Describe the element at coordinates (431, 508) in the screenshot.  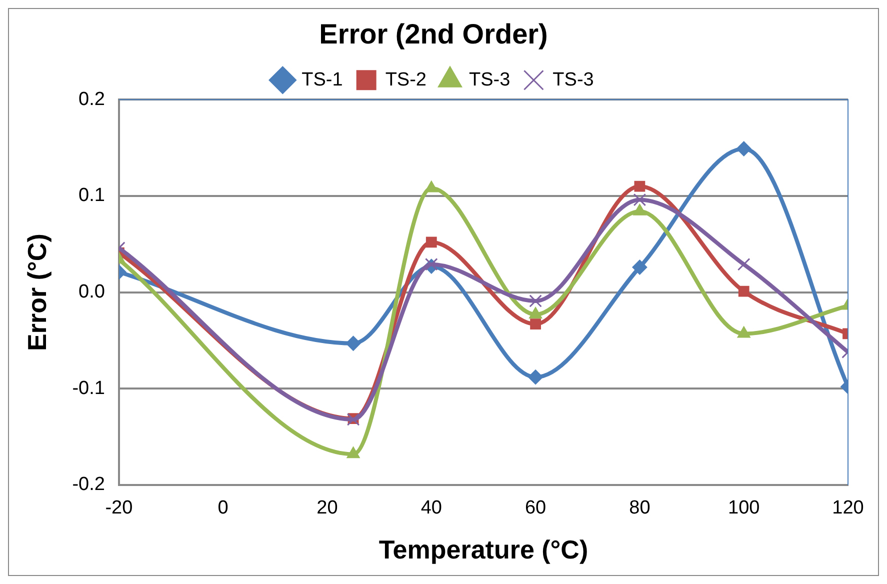
I see `x-tick-label: 40` at that location.